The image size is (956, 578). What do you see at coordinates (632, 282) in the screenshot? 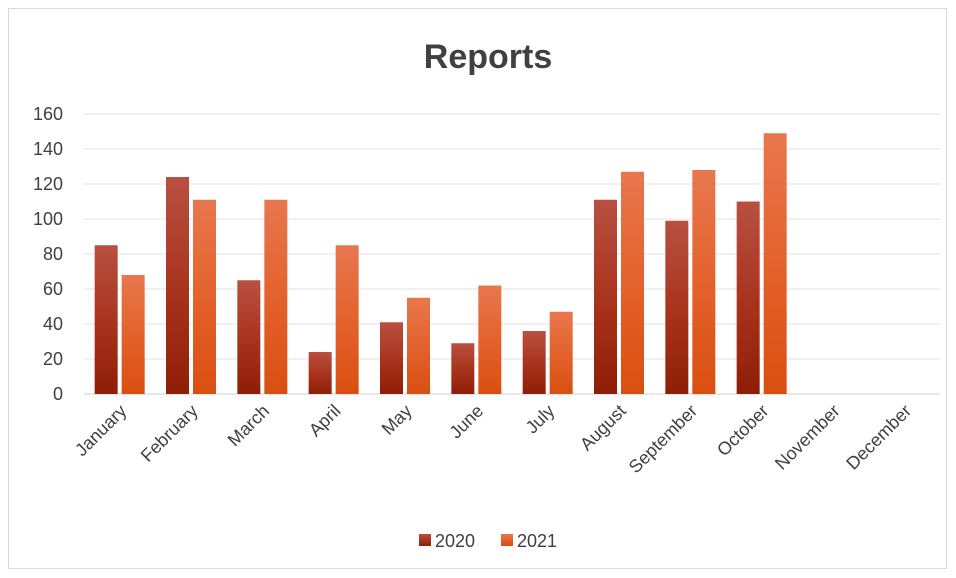
I see `bar-2021-august` at bounding box center [632, 282].